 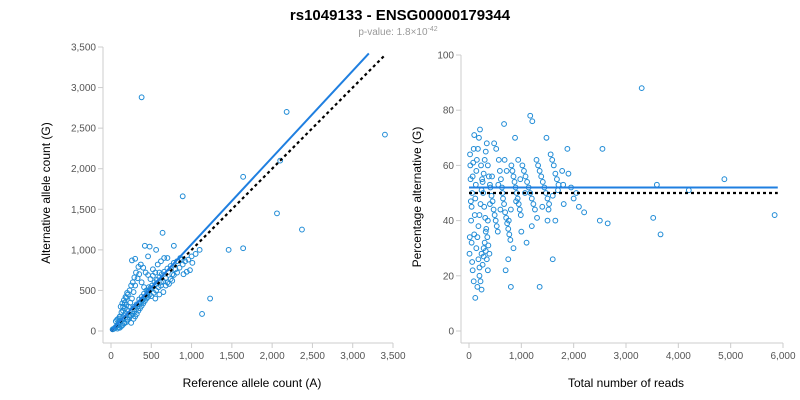 What do you see at coordinates (392, 356) in the screenshot?
I see `left-x-tick-label: 3,500` at bounding box center [392, 356].